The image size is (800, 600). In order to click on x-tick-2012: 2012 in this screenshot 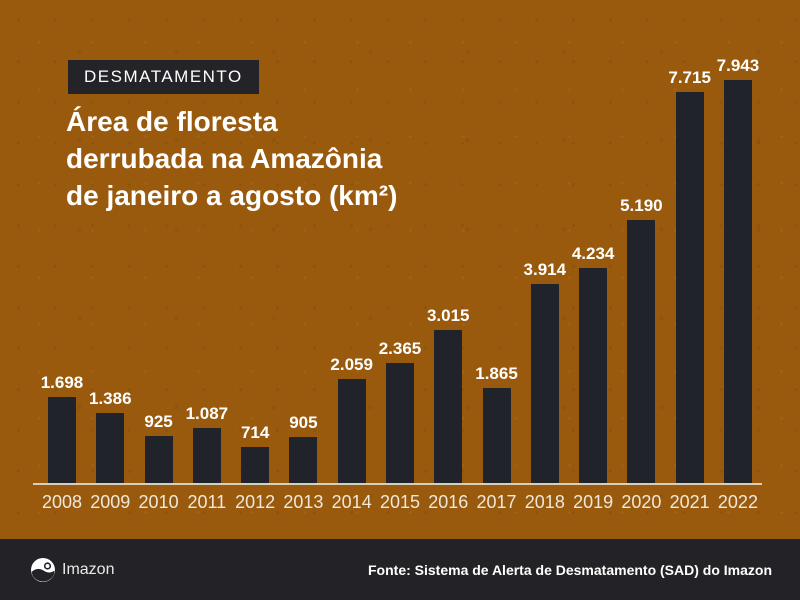, I will do `click(255, 502)`.